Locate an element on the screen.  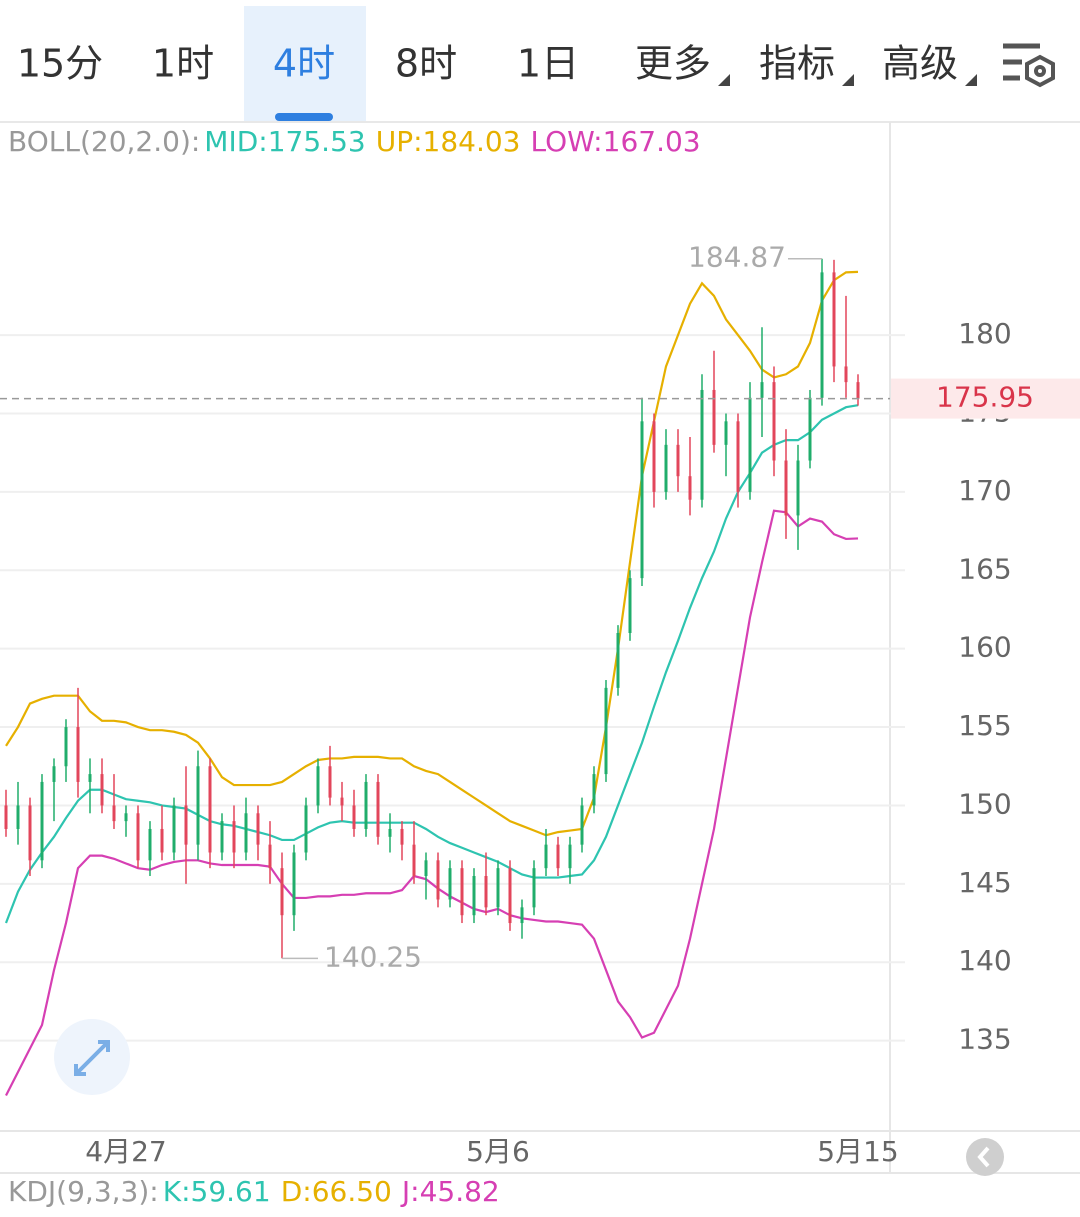
legend-name: UP: is located at coordinates (399, 141).